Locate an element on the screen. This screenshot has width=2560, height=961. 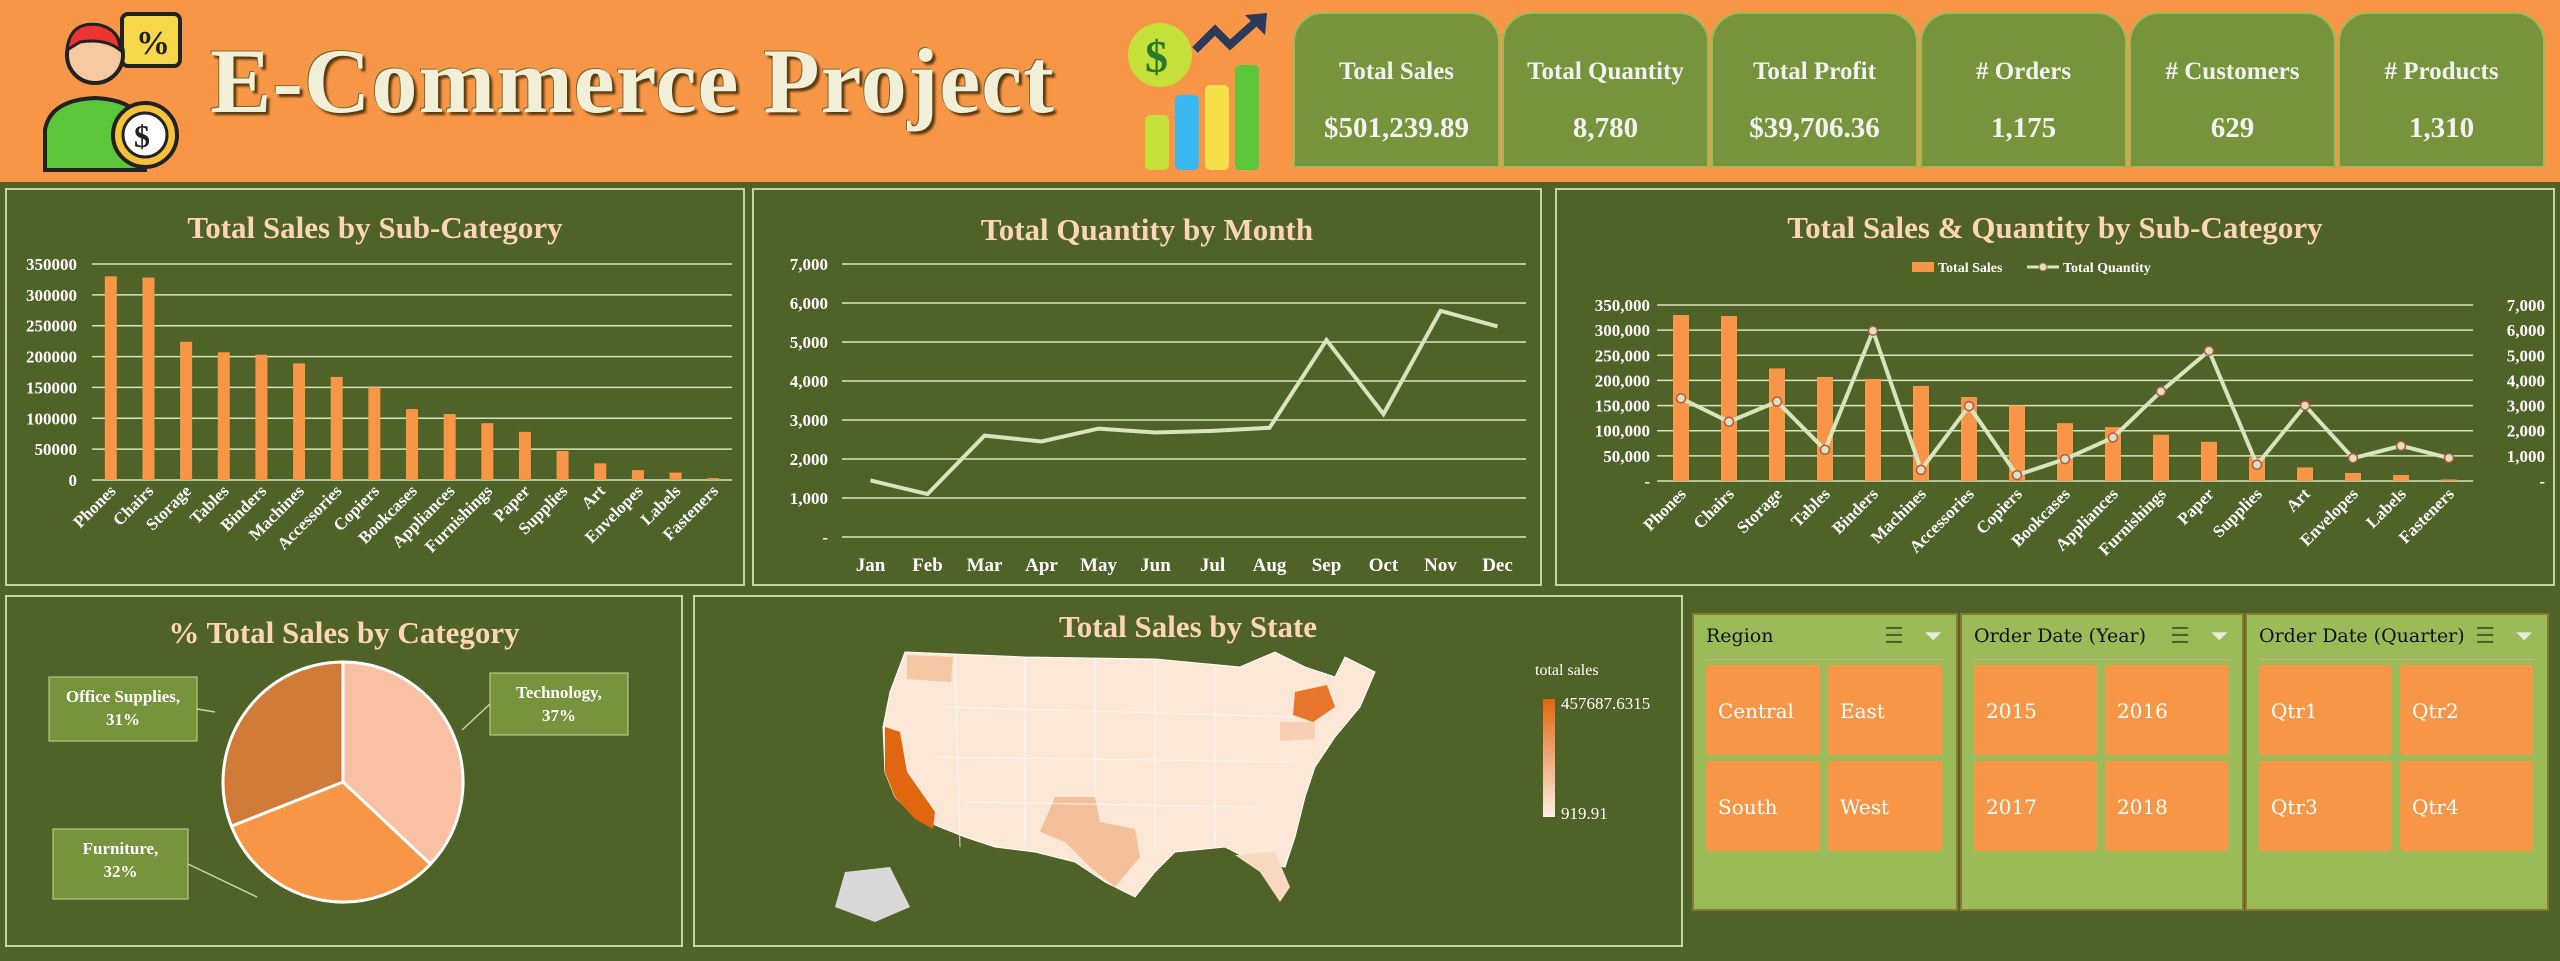
y-tick-label: 250000 is located at coordinates (51, 326).